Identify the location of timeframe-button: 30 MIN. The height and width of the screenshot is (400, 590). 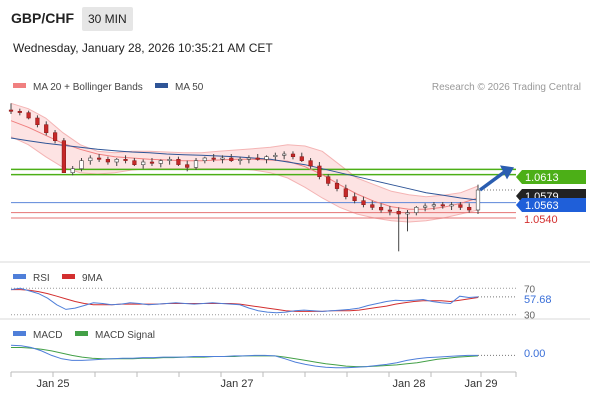
(107, 19).